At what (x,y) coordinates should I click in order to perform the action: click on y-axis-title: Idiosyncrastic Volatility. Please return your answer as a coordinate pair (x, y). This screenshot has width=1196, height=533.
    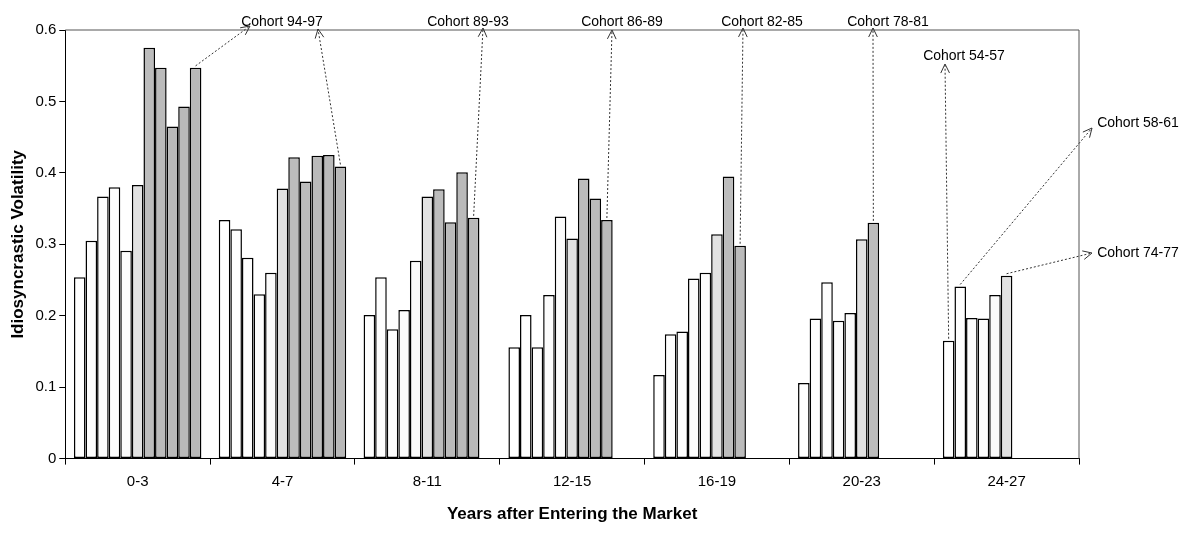
    Looking at the image, I should click on (17, 244).